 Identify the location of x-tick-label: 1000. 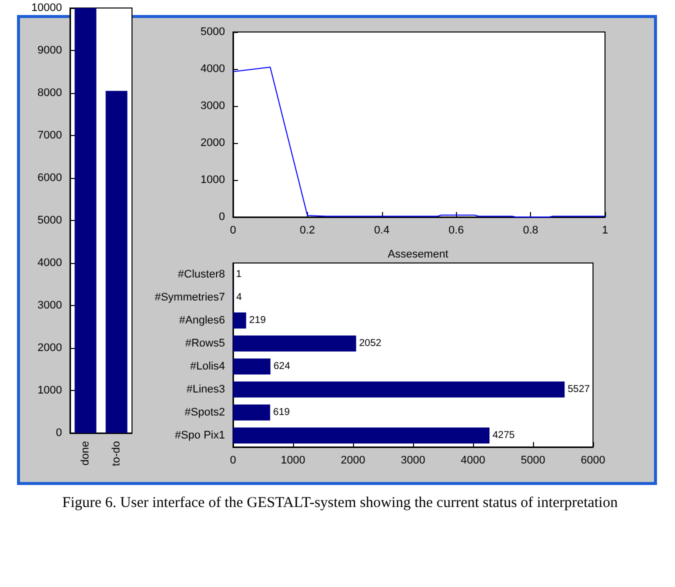
(293, 460).